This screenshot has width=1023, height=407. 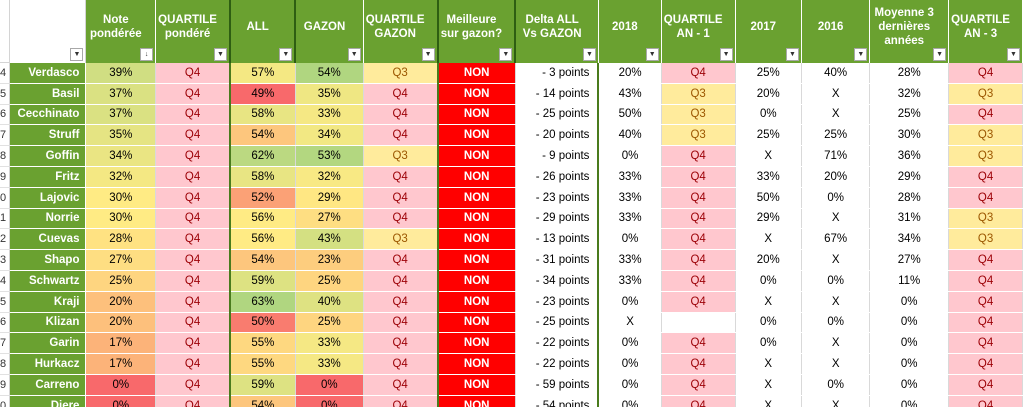 What do you see at coordinates (121, 343) in the screenshot?
I see `note-cell: 17%` at bounding box center [121, 343].